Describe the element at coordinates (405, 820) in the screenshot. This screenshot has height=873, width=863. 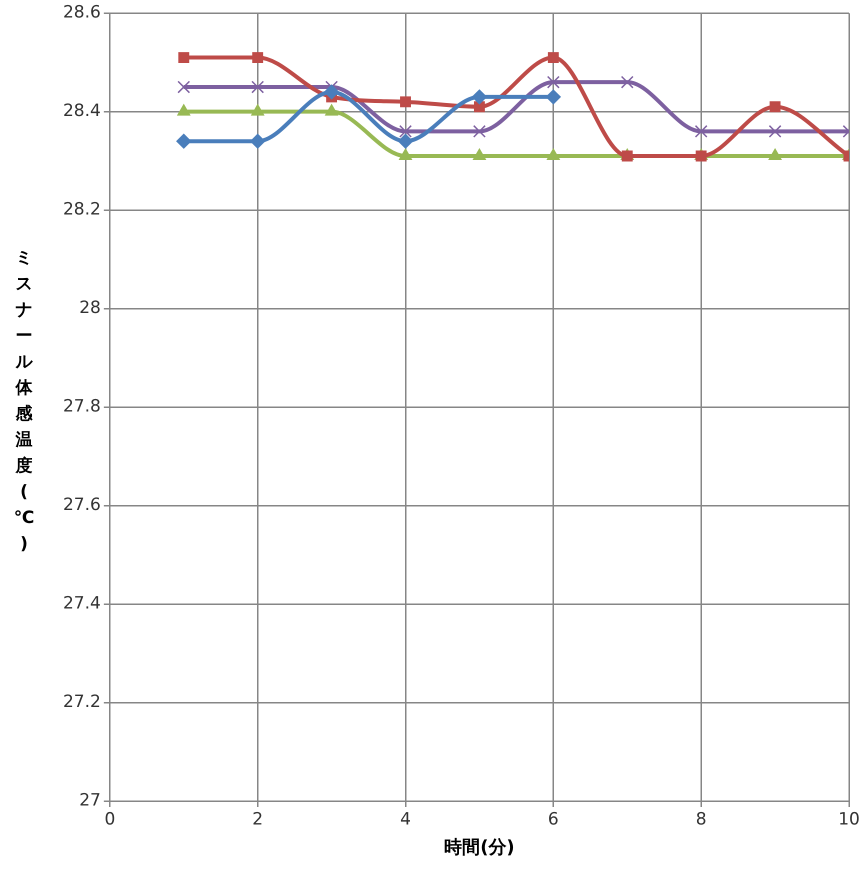
I see `x-tick-label: 4` at that location.